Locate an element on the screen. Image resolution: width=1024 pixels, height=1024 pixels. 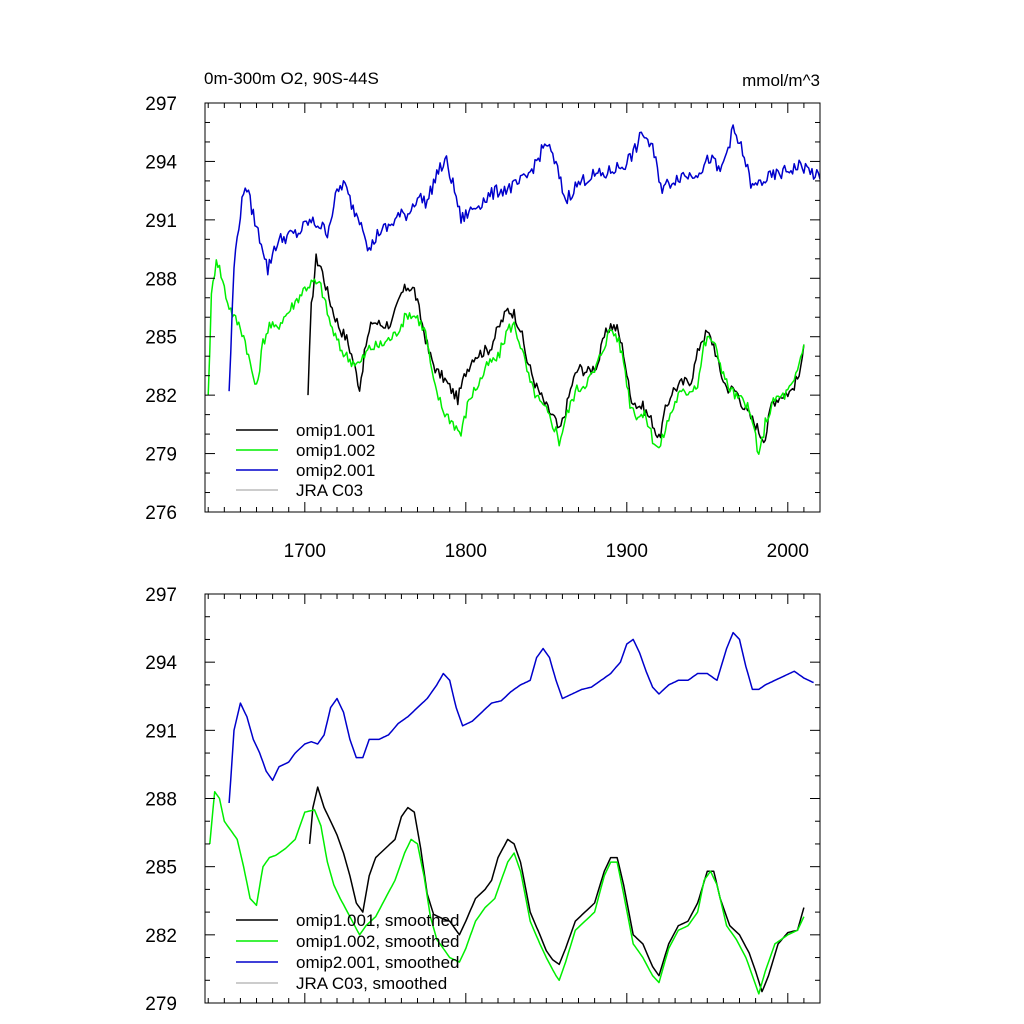
legend-label: JRA C03 is located at coordinates (329, 490).